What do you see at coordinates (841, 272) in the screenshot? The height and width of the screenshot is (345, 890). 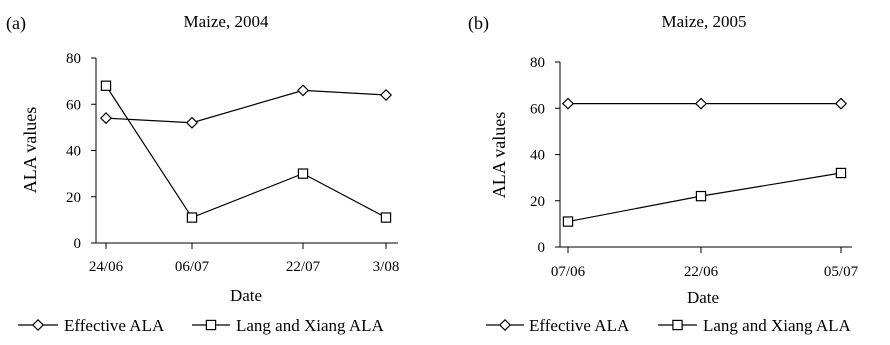 I see `panel-b-x-tick-label: 05/07` at bounding box center [841, 272].